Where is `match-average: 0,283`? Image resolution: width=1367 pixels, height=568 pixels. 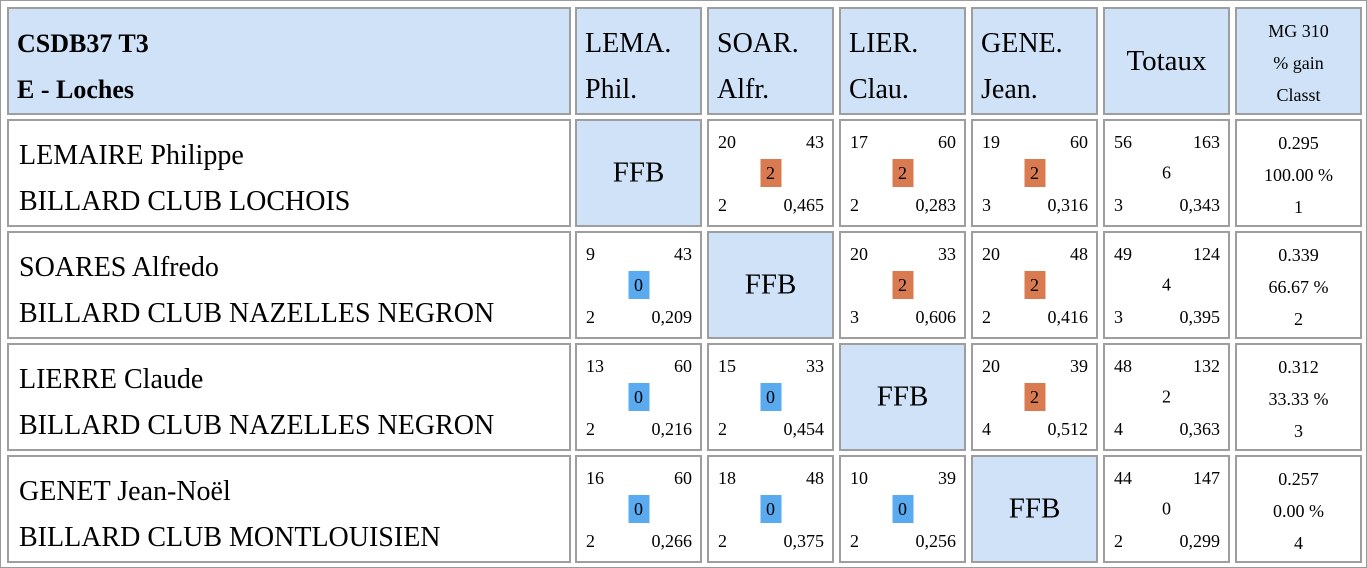 match-average: 0,283 is located at coordinates (936, 205).